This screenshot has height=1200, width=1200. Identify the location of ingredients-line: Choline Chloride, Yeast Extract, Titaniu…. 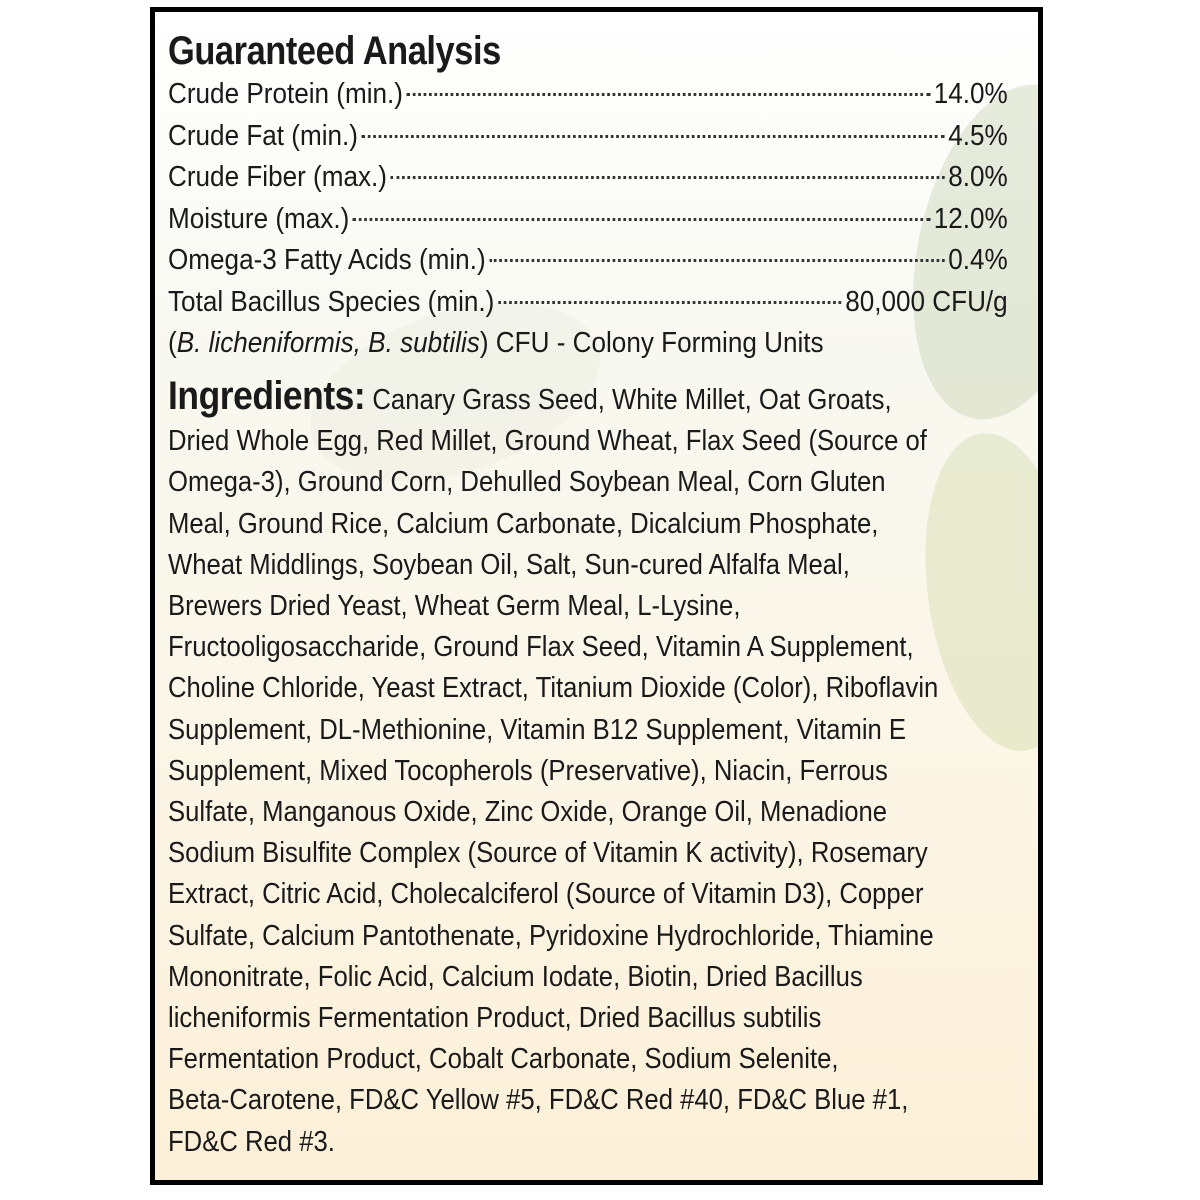
(553, 688).